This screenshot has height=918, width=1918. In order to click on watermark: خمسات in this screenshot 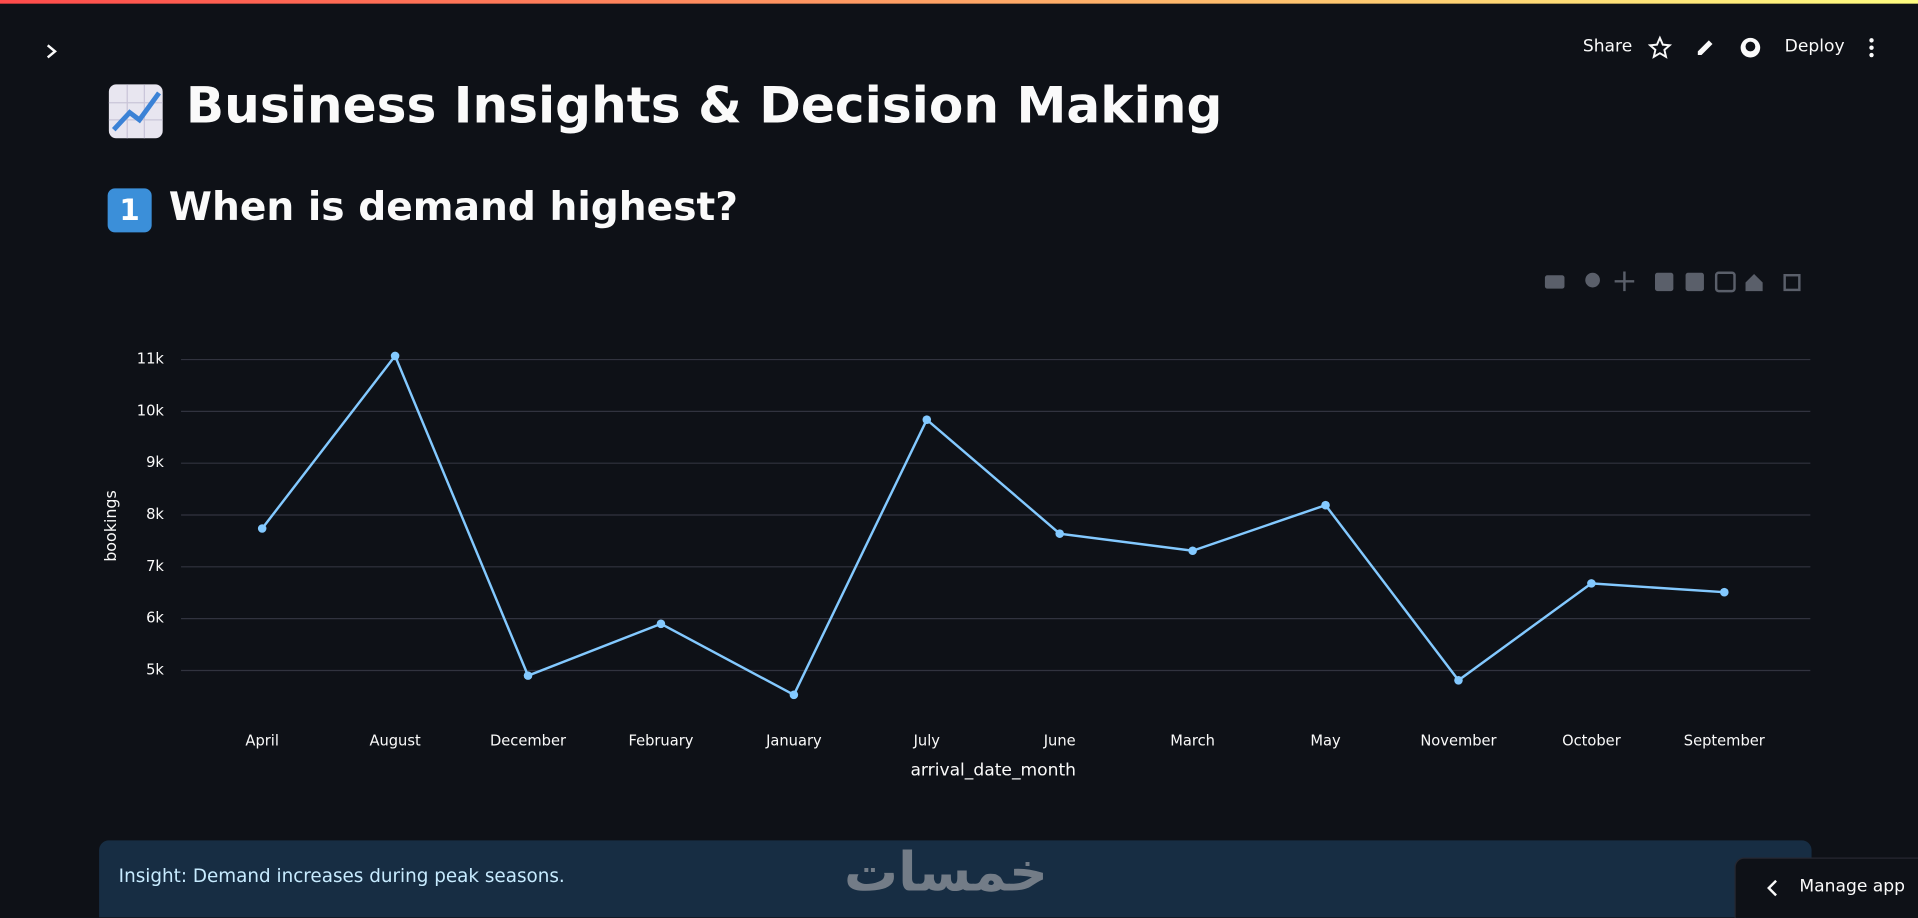, I will do `click(946, 872)`.